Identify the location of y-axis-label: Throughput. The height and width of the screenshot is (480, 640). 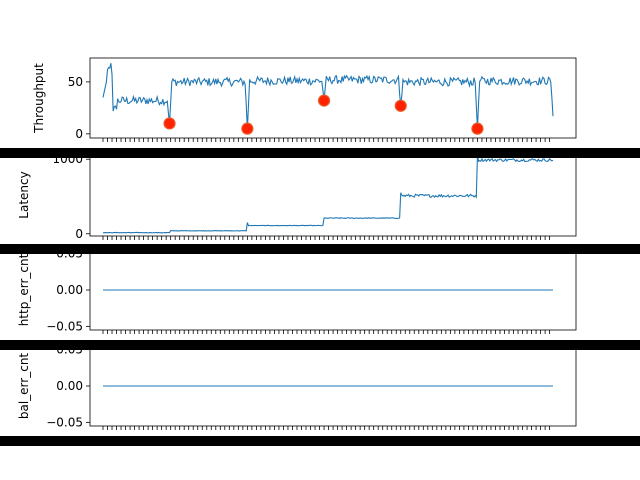
(39, 98).